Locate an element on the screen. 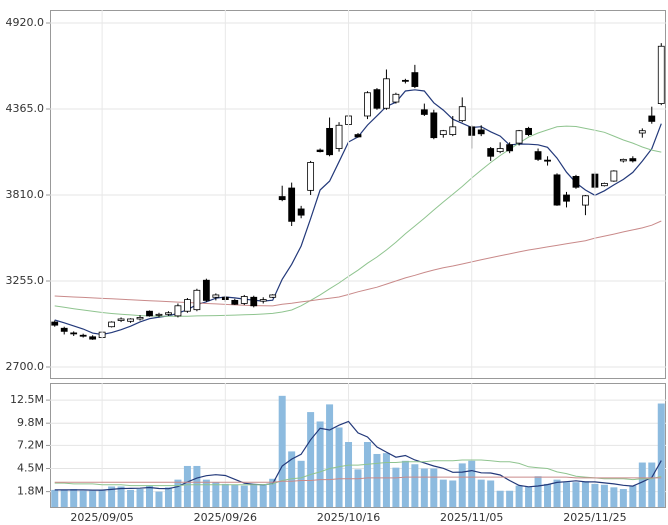 The height and width of the screenshot is (525, 668). y-tick-label: 4920.0 is located at coordinates (25, 22).